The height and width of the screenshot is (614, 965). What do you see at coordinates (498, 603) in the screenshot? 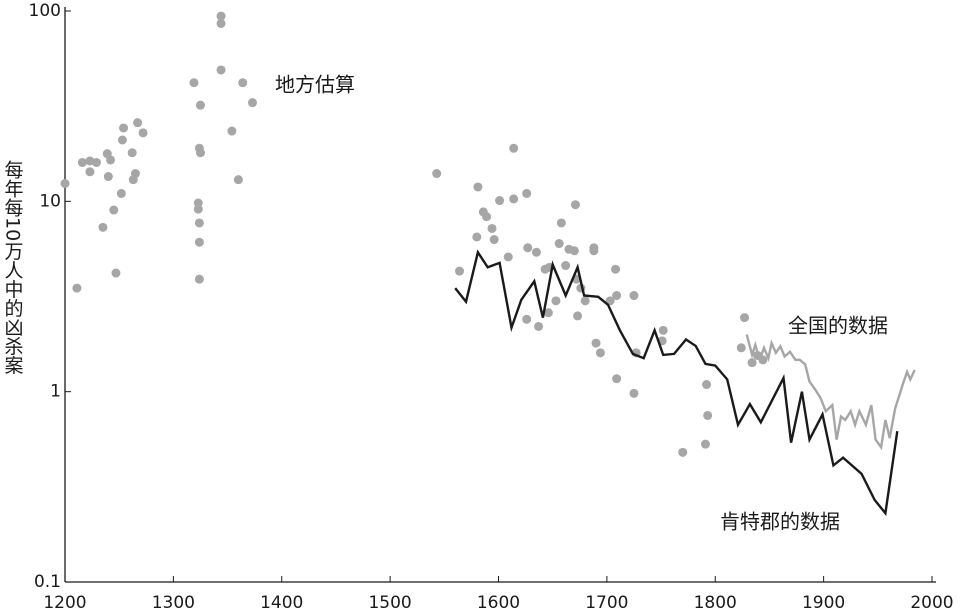
I see `x-tick-label: 1600` at bounding box center [498, 603].